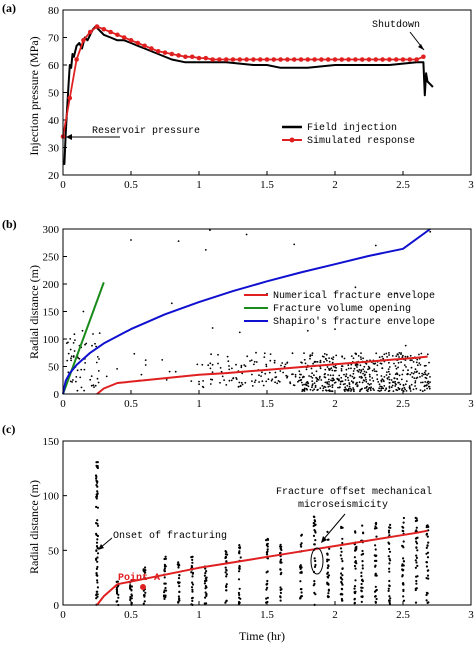  What do you see at coordinates (354, 296) in the screenshot?
I see `legend-numerical-envelope: Numerical fracture envelope` at bounding box center [354, 296].